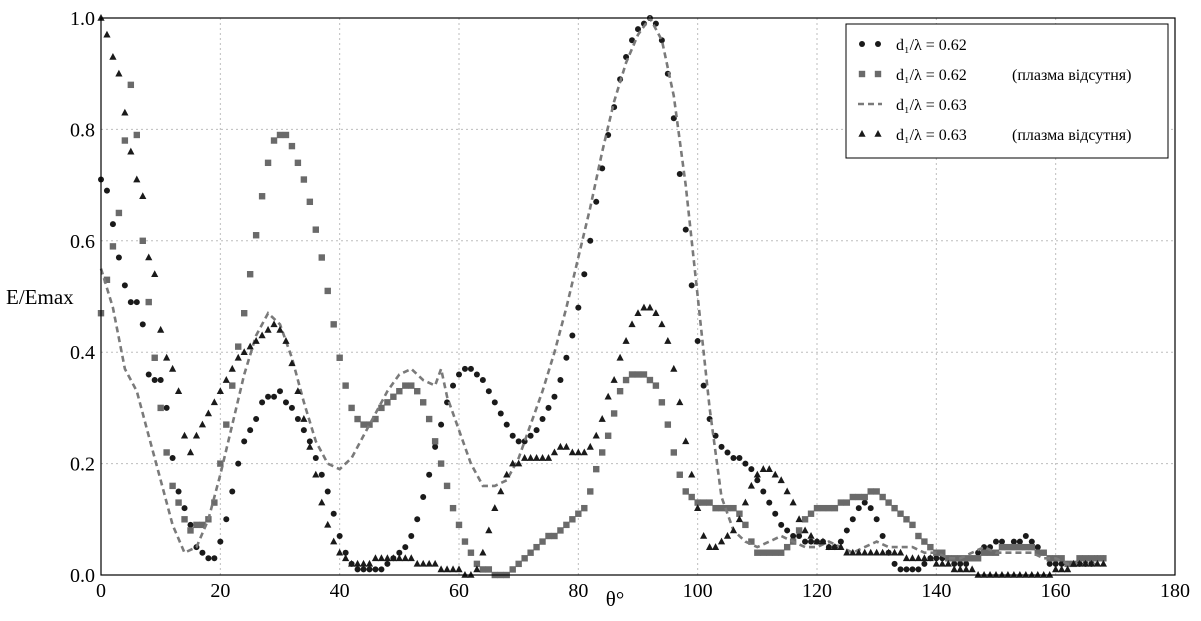  Describe the element at coordinates (82, 465) in the screenshot. I see `y-tick-label: 0.2` at that location.